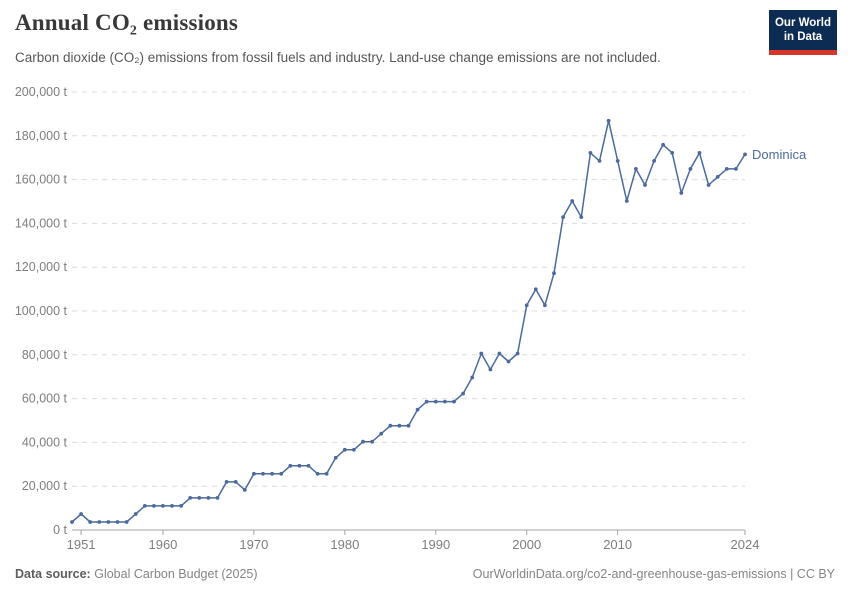 The width and height of the screenshot is (850, 600). What do you see at coordinates (81, 544) in the screenshot?
I see `x-axis-tick-label: 1951` at bounding box center [81, 544].